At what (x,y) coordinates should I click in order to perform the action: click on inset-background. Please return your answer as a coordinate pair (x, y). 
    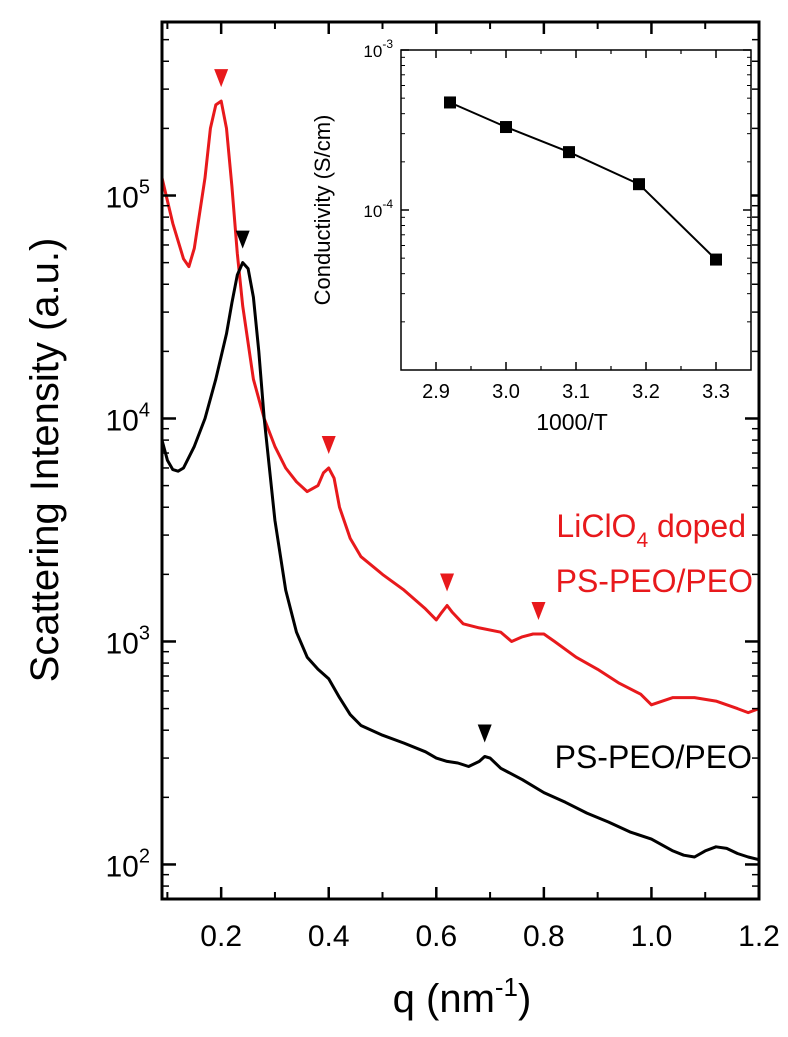
    Looking at the image, I should click on (576, 210).